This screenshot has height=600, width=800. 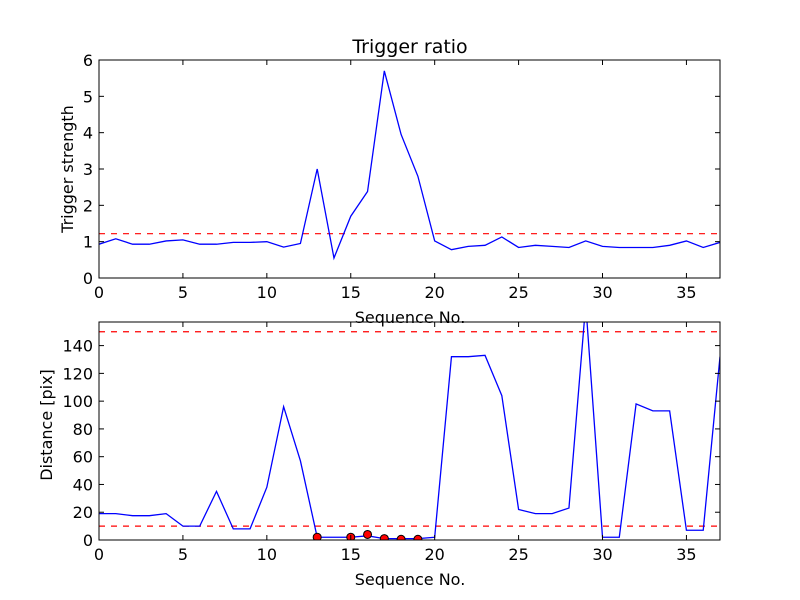 I want to click on distance-y-axis-label: Distance [pix], so click(x=46, y=425).